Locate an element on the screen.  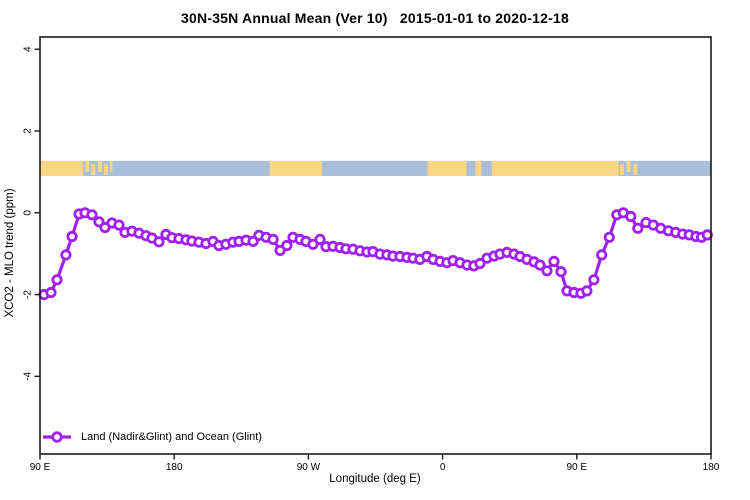
legend-marker-icon is located at coordinates (57, 436).